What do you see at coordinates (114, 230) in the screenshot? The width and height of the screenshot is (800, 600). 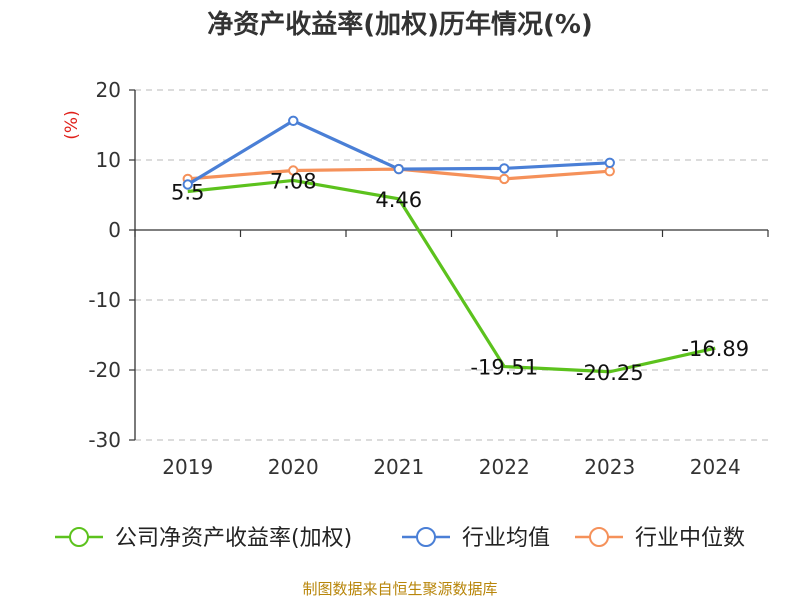 I see `y-tick-label: 0` at bounding box center [114, 230].